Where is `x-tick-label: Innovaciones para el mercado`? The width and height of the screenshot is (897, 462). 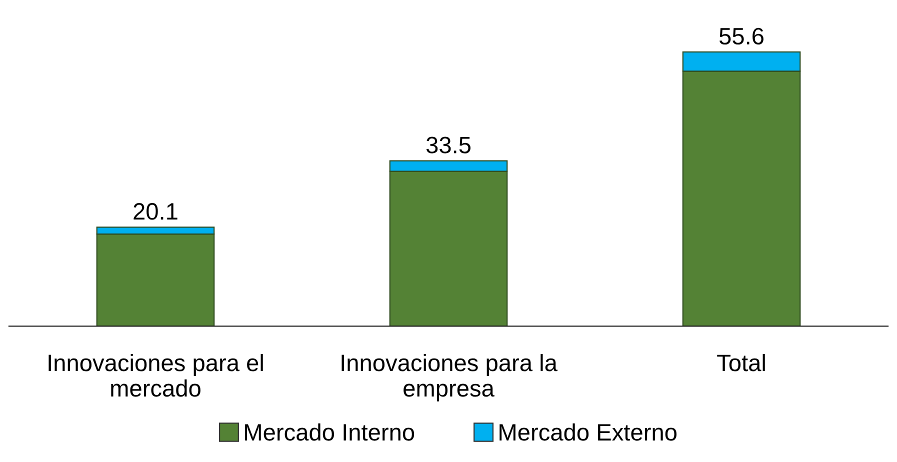 x-tick-label: Innovaciones para el mercado is located at coordinates (155, 375).